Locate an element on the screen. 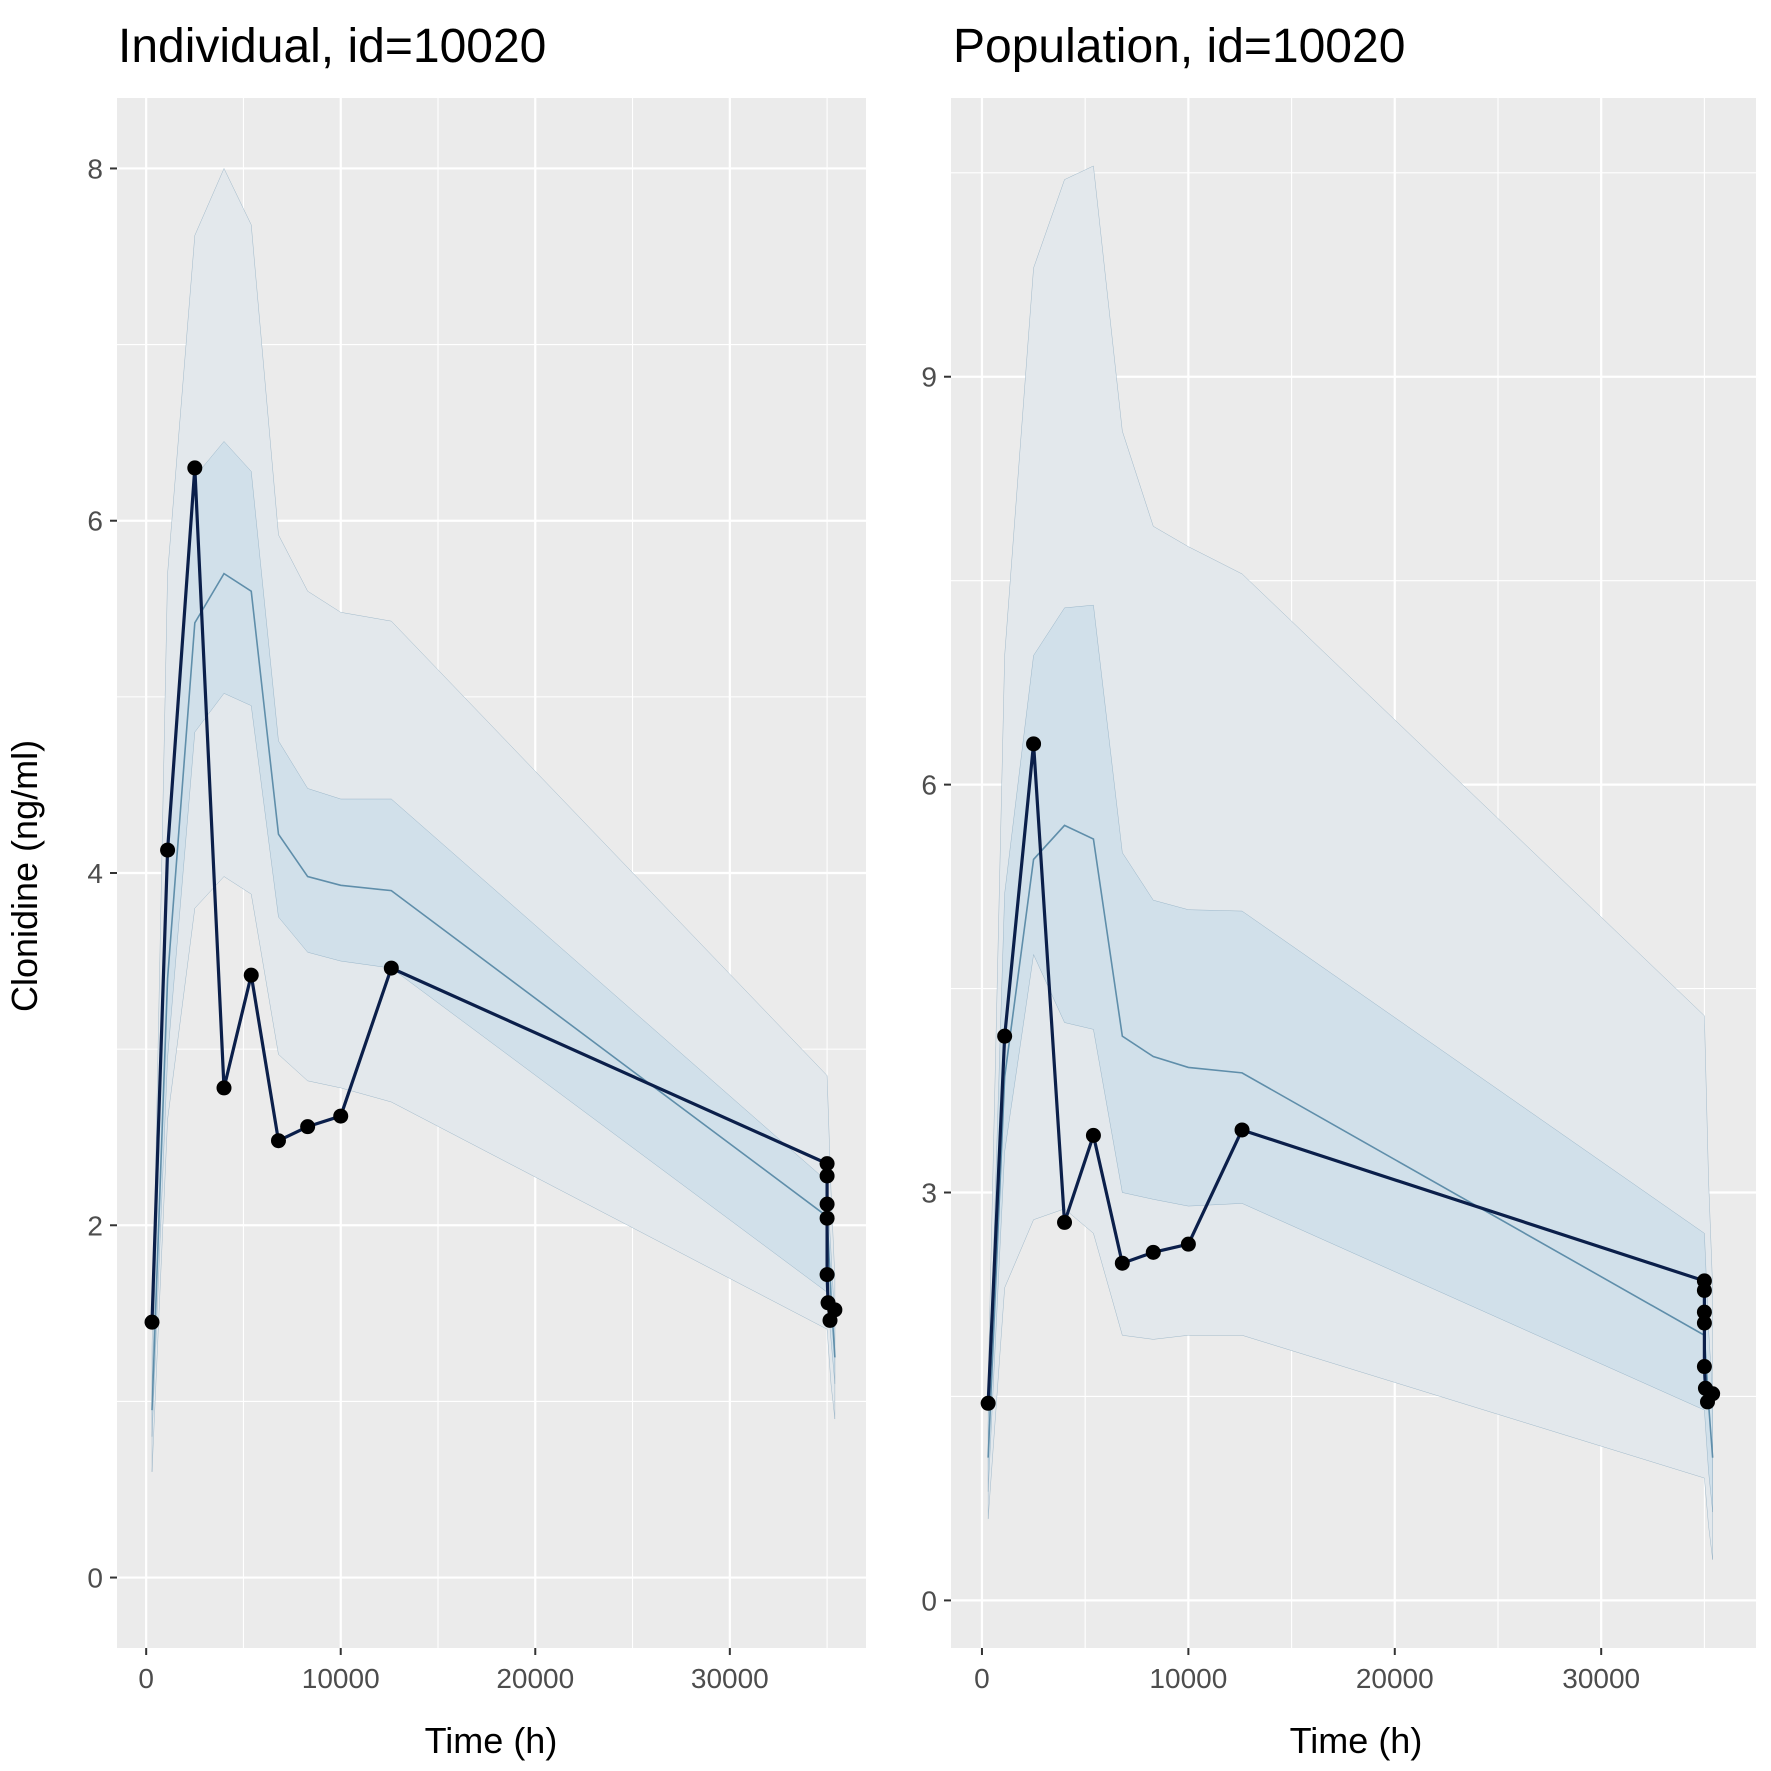 The width and height of the screenshot is (1771, 1771). y-tick-label: 2 is located at coordinates (95, 1225).